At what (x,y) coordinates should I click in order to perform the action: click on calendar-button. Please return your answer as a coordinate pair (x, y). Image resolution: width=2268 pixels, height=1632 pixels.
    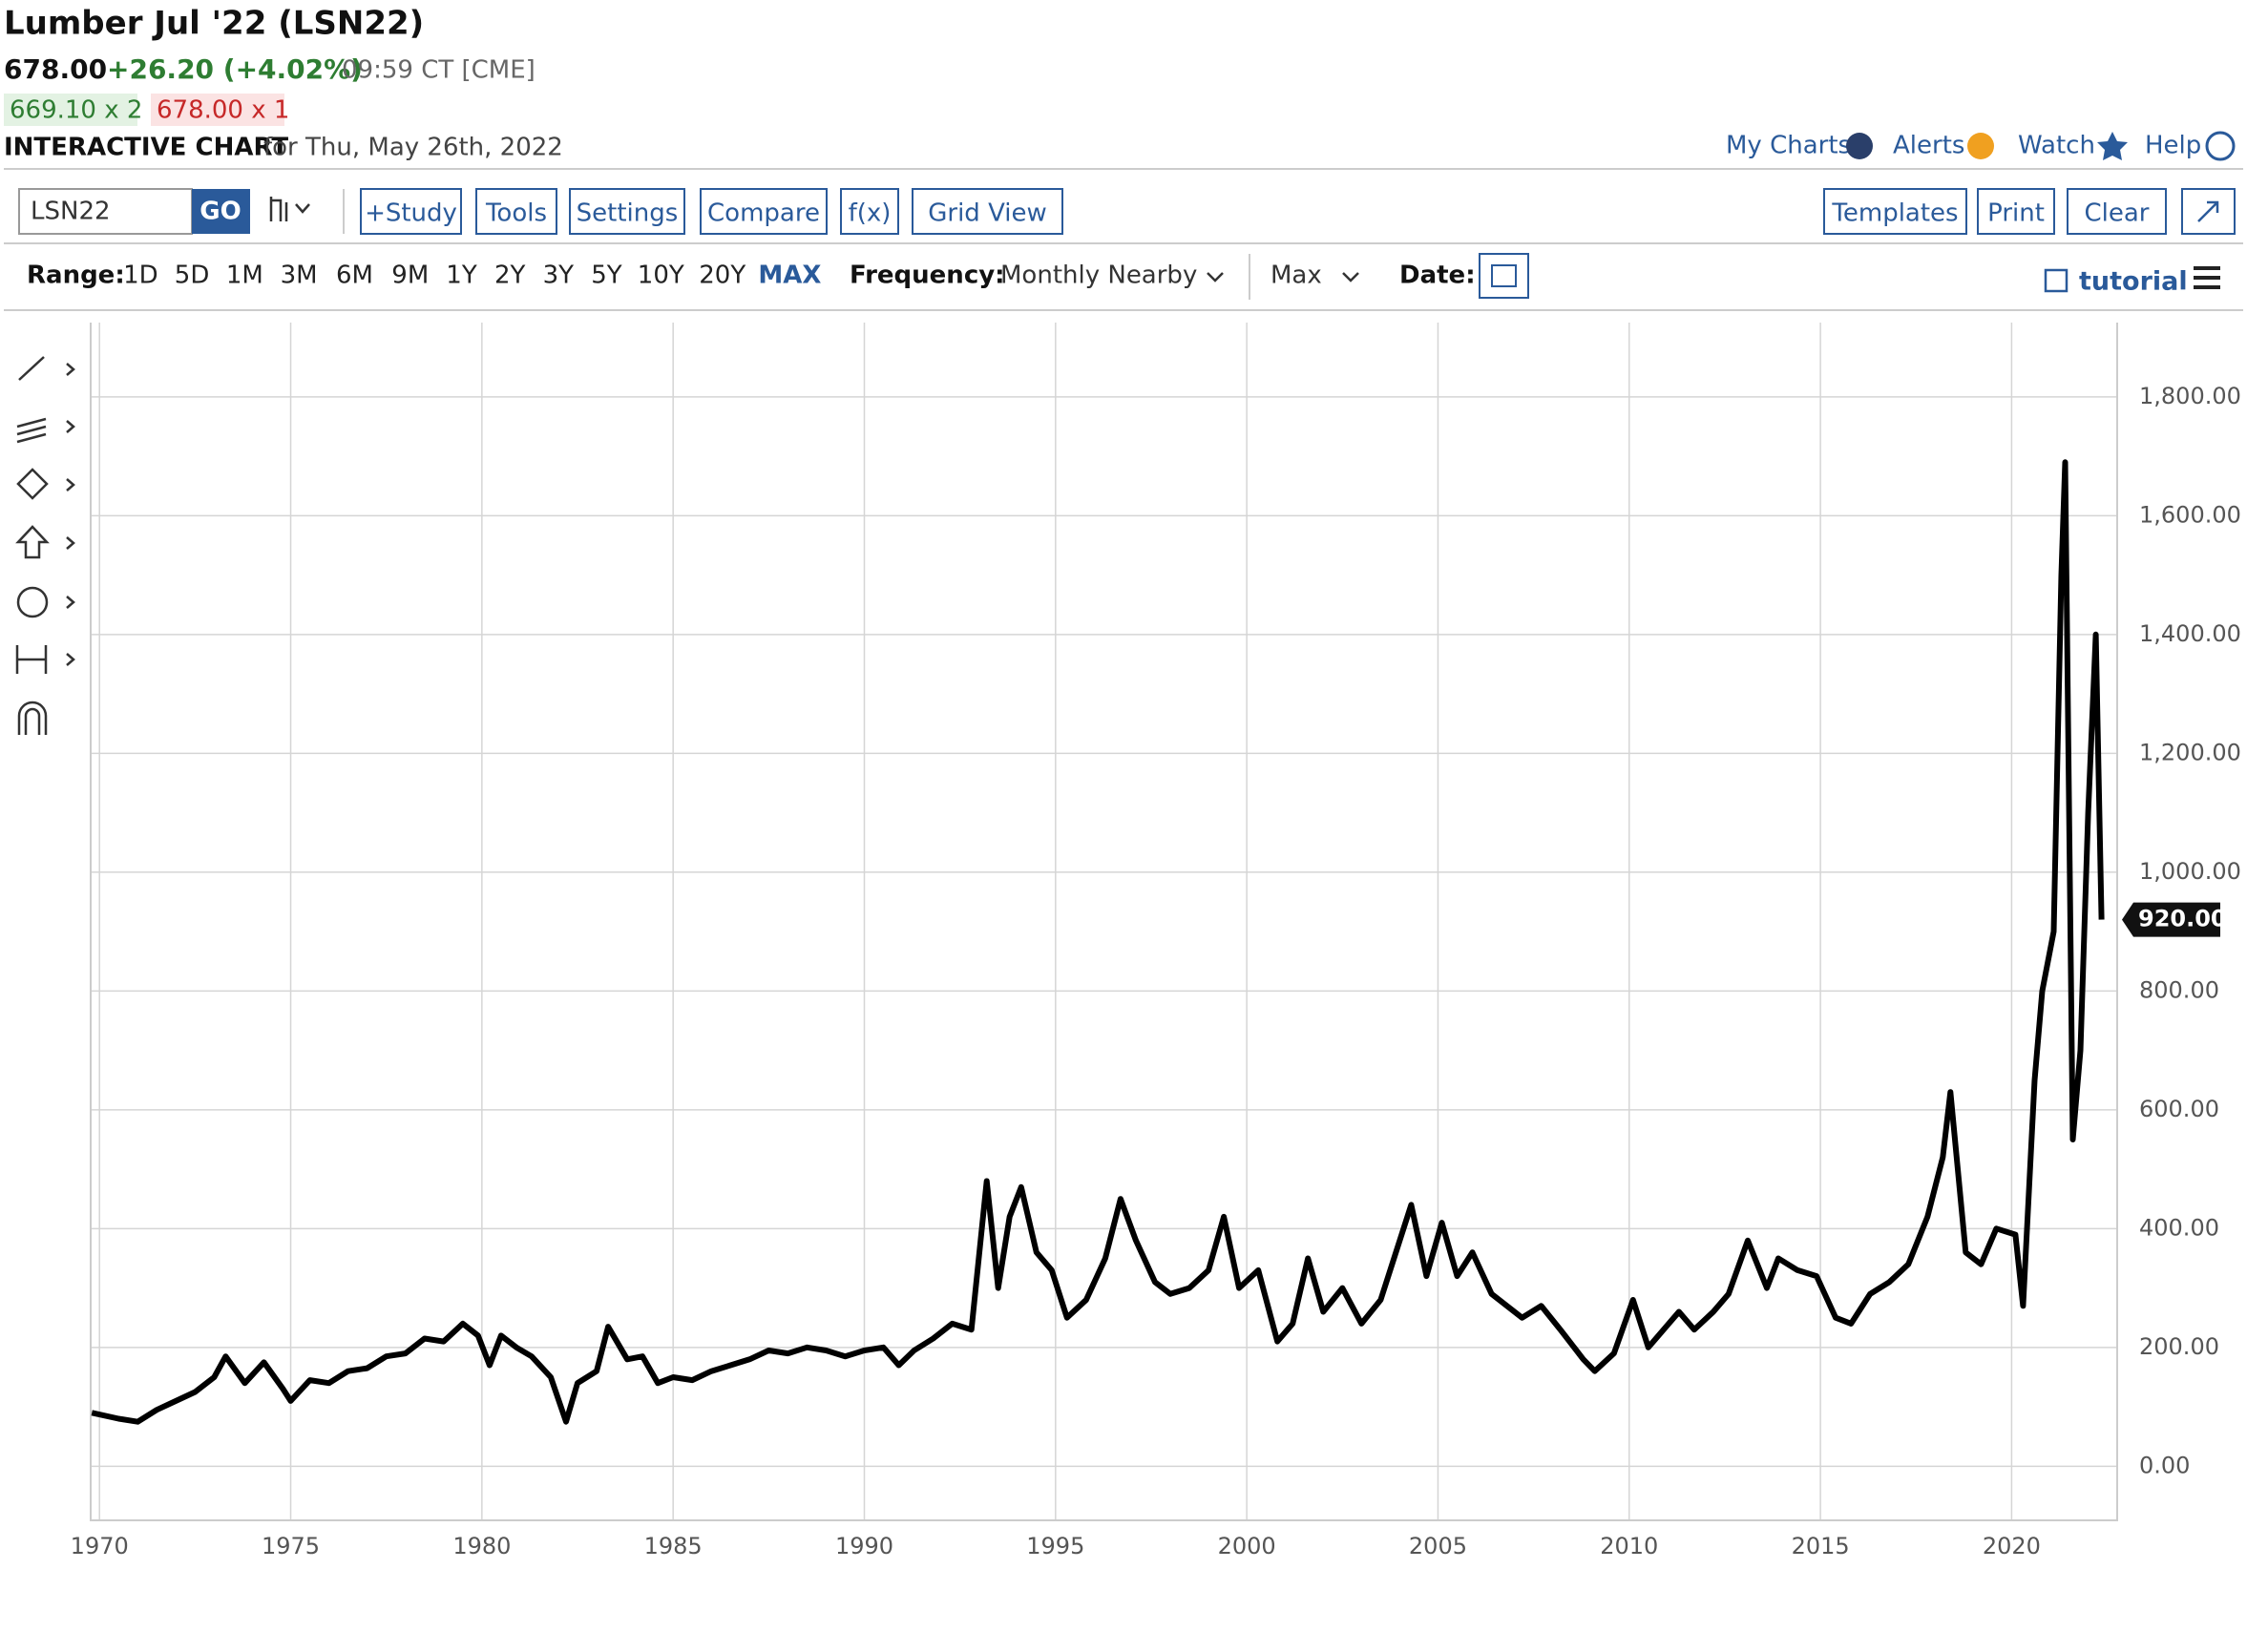
    Looking at the image, I should click on (1504, 276).